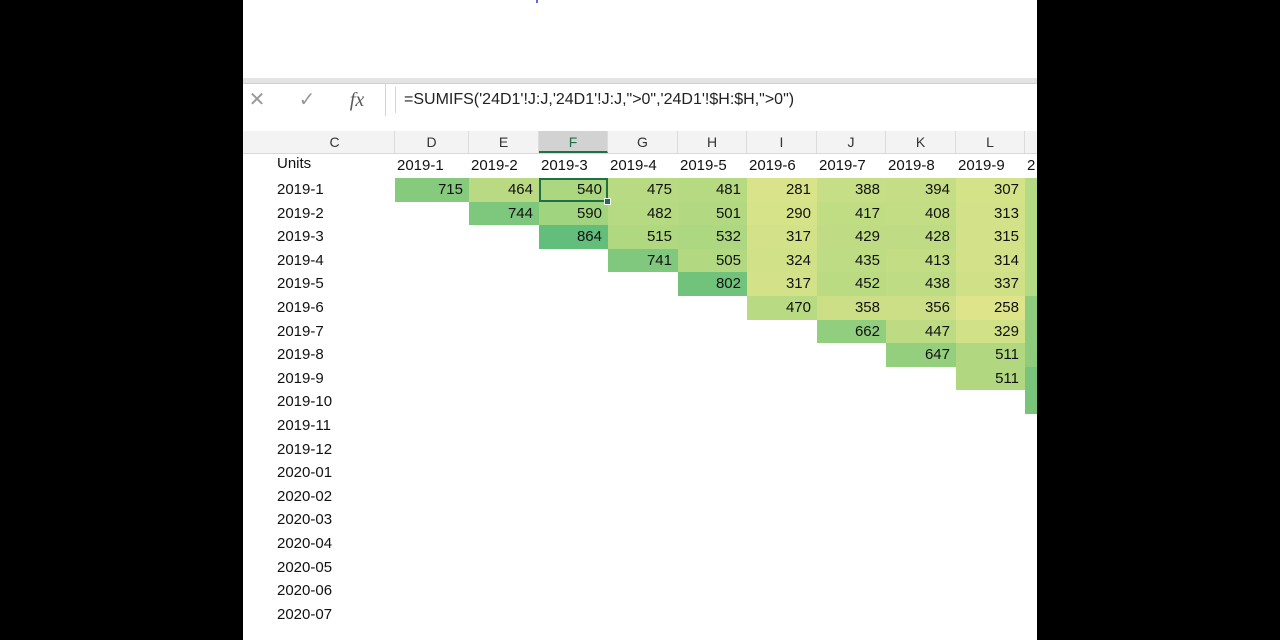  I want to click on row-label: 2020-01, so click(305, 473).